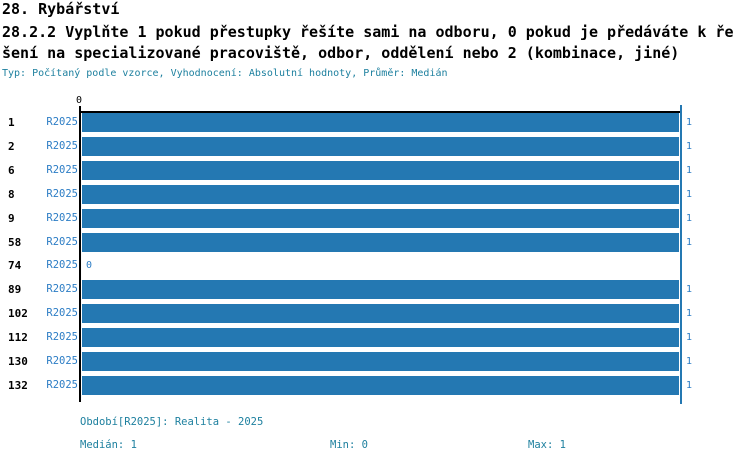 Image resolution: width=750 pixels, height=462 pixels. What do you see at coordinates (380, 112) in the screenshot?
I see `x-axis-line` at bounding box center [380, 112].